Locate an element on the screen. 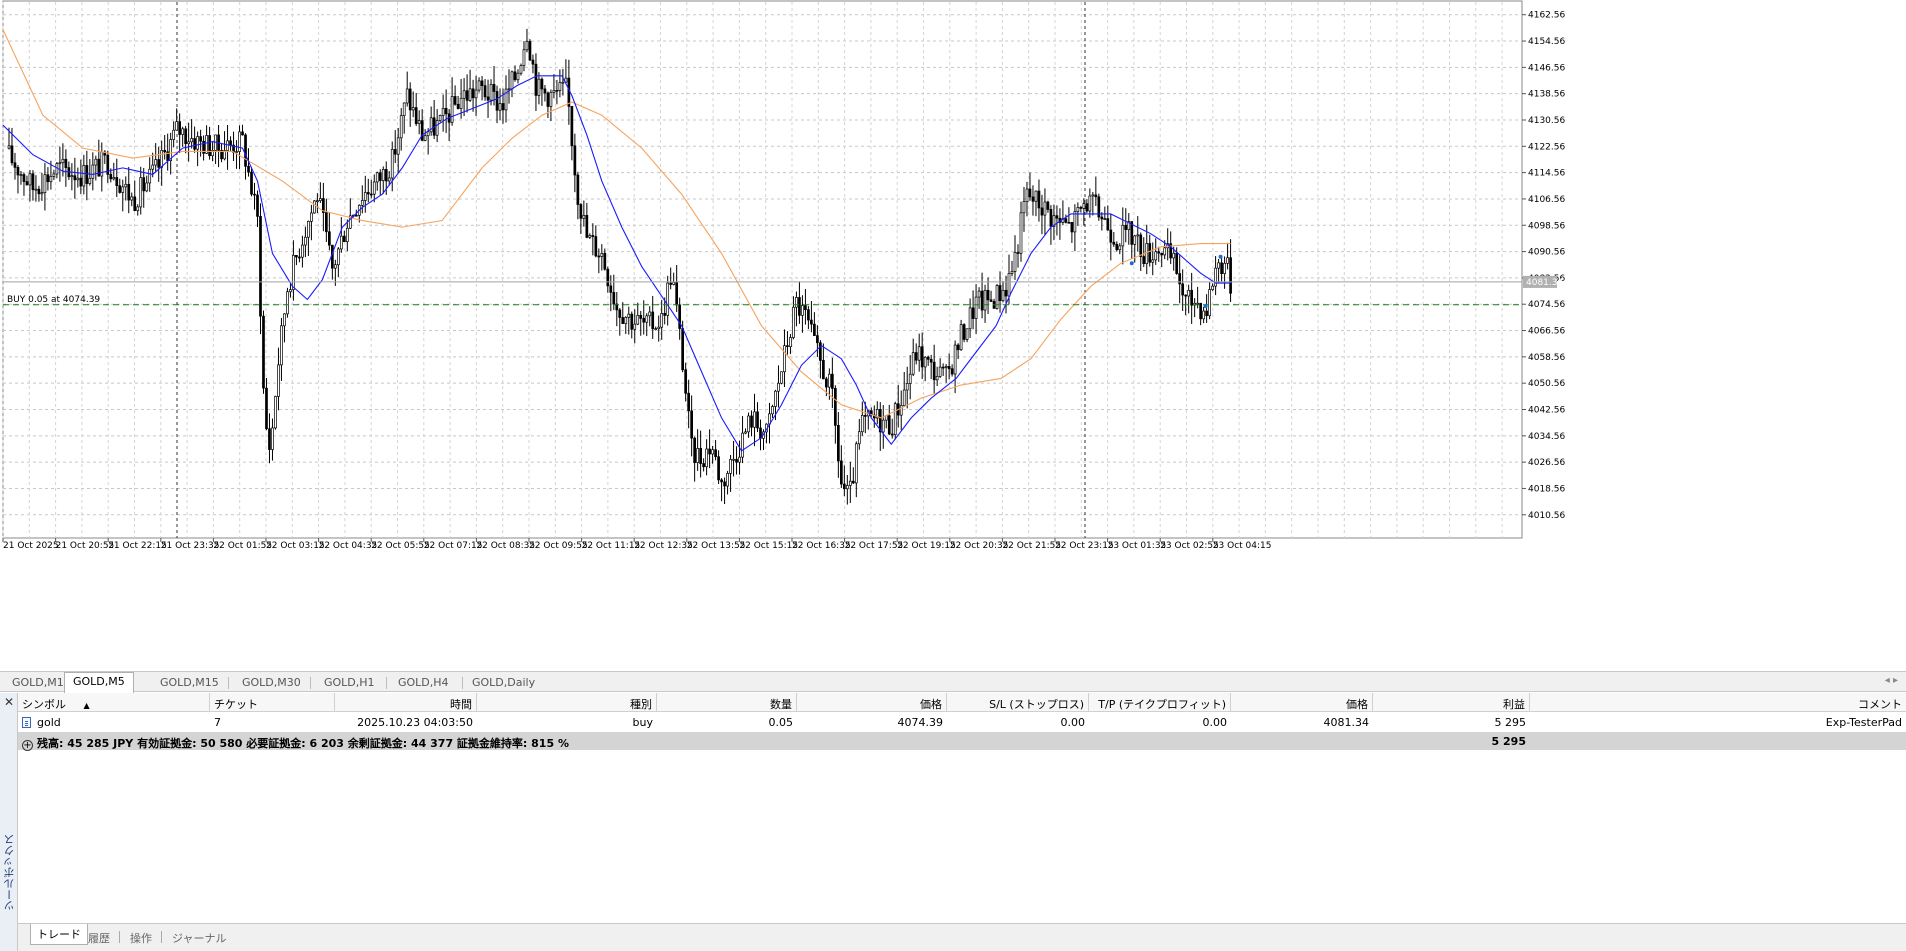 The width and height of the screenshot is (1906, 951). summary-profit: 5 295 is located at coordinates (1508, 741).